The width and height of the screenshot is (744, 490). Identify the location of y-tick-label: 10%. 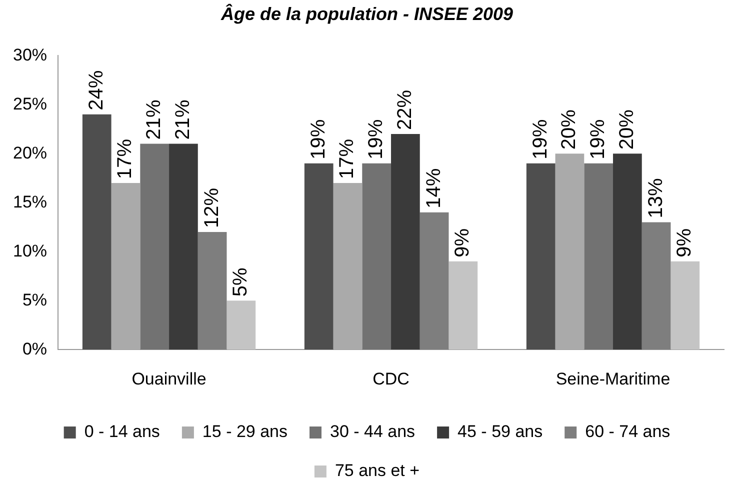
(30, 250).